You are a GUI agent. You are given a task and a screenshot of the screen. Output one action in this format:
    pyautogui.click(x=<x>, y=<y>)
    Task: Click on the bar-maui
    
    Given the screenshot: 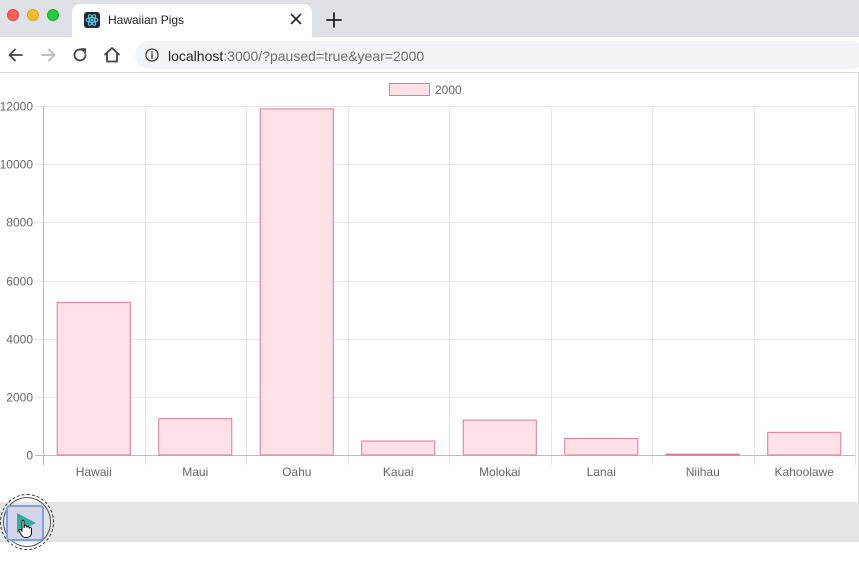 What is the action you would take?
    pyautogui.click(x=195, y=437)
    